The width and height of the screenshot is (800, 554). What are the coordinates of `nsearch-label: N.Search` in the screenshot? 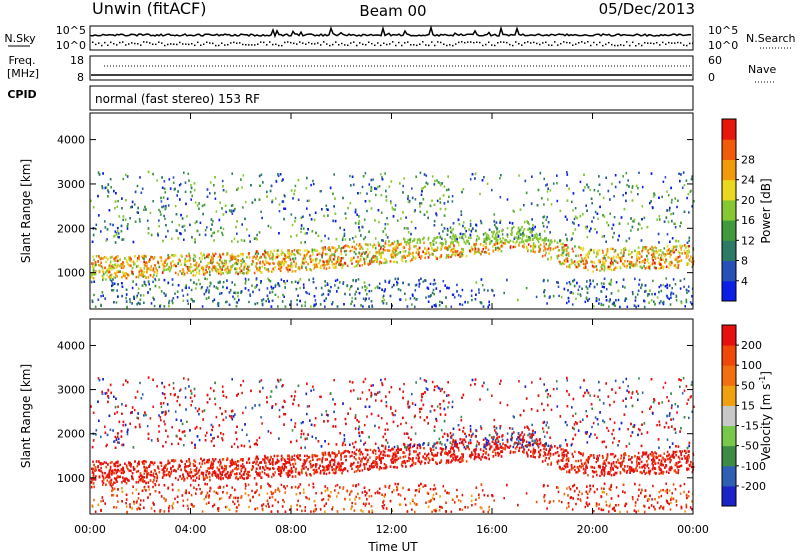 It's located at (771, 38).